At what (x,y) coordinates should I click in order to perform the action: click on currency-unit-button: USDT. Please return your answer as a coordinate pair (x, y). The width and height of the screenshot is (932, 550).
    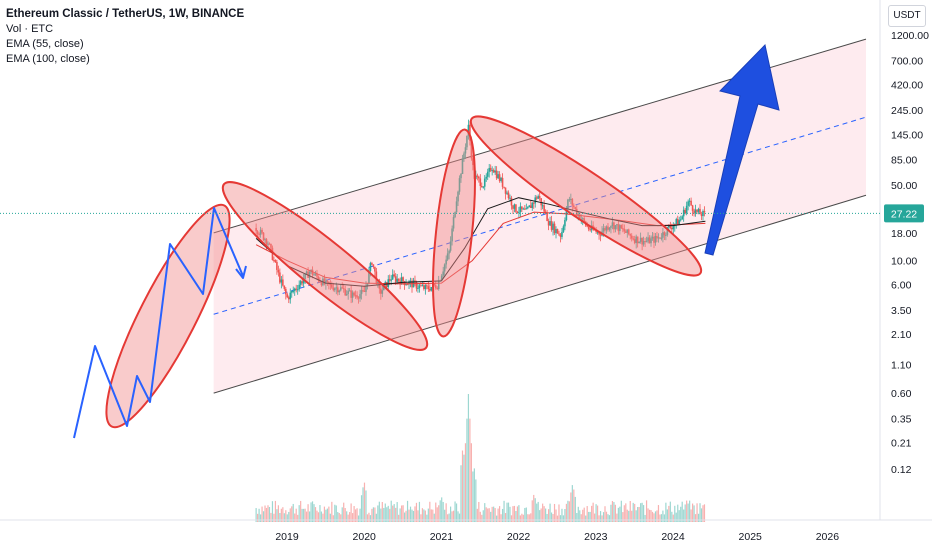
    Looking at the image, I should click on (907, 16).